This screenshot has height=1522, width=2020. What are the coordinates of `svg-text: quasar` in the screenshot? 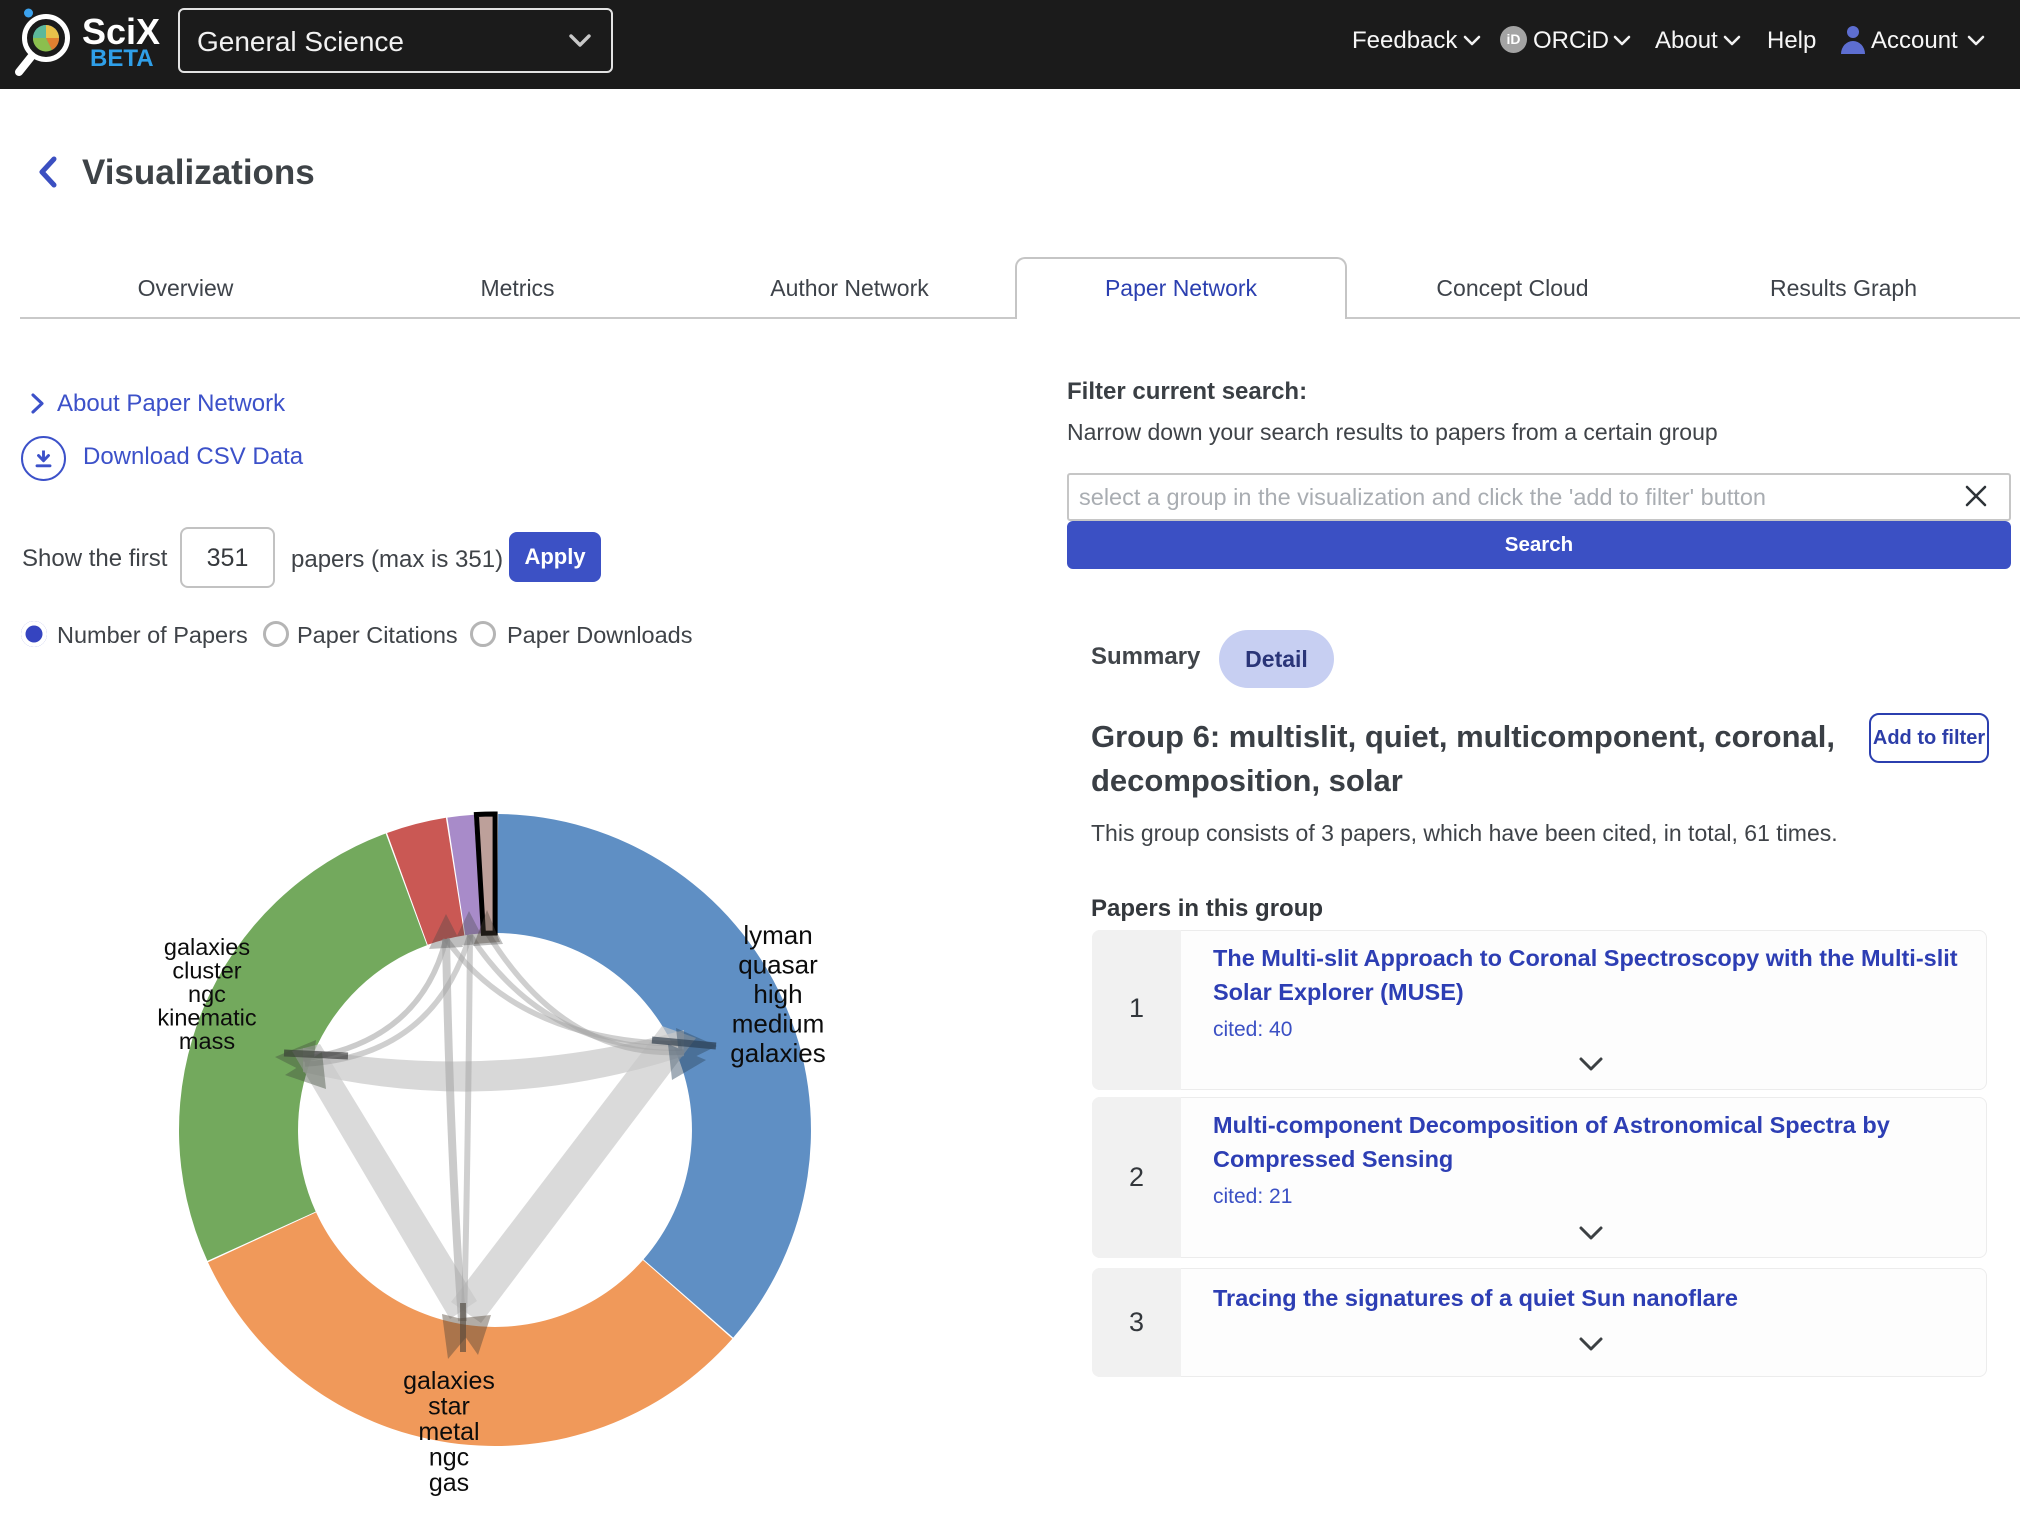 It's located at (778, 965).